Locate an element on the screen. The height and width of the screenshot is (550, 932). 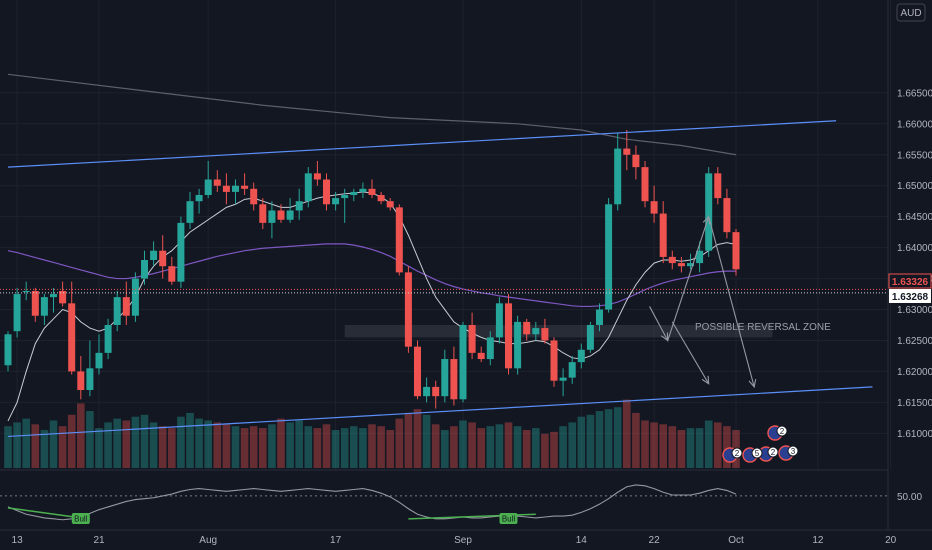
price-axis-label: 1.64000 is located at coordinates (914, 248).